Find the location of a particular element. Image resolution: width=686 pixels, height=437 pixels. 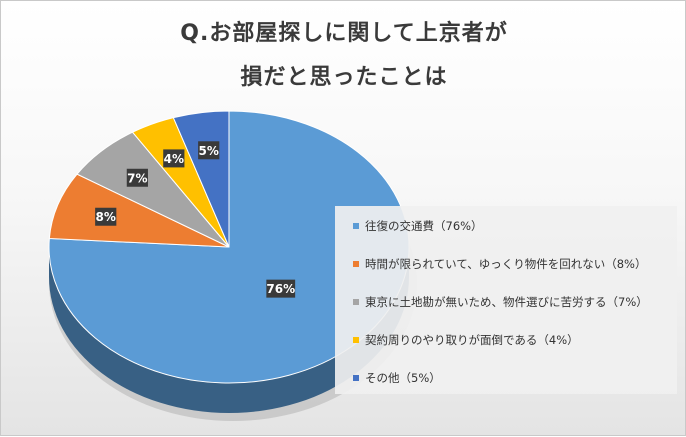

legend-item-no-local-knowledge: 東京に土地勘が無いため、物件選びに苦労する（7%） is located at coordinates (500, 302).